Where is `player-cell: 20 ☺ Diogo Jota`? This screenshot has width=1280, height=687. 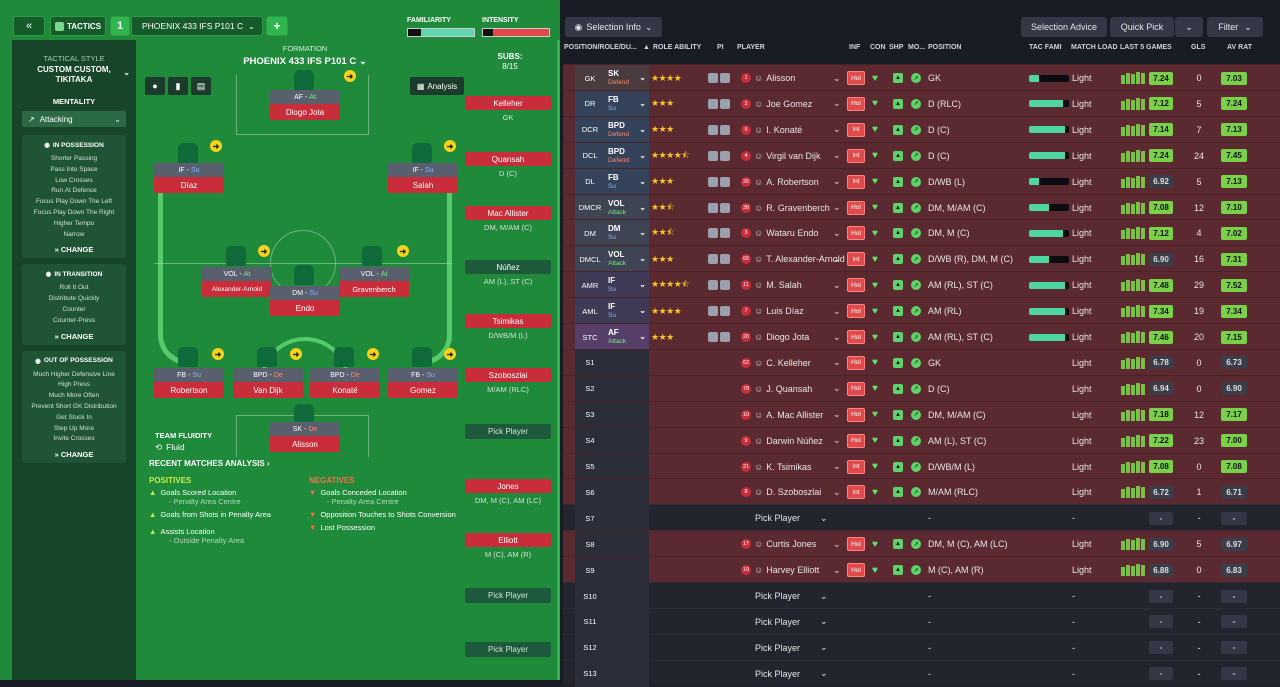
player-cell: 20 ☺ Diogo Jota is located at coordinates (775, 337).